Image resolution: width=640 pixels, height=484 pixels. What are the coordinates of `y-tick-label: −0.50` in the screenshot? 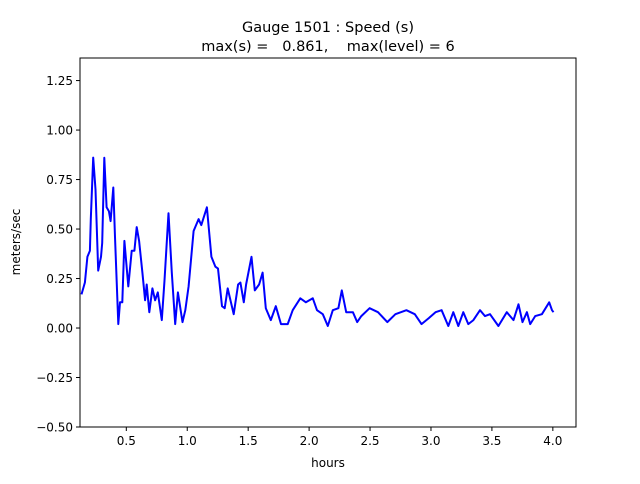 It's located at (54, 428).